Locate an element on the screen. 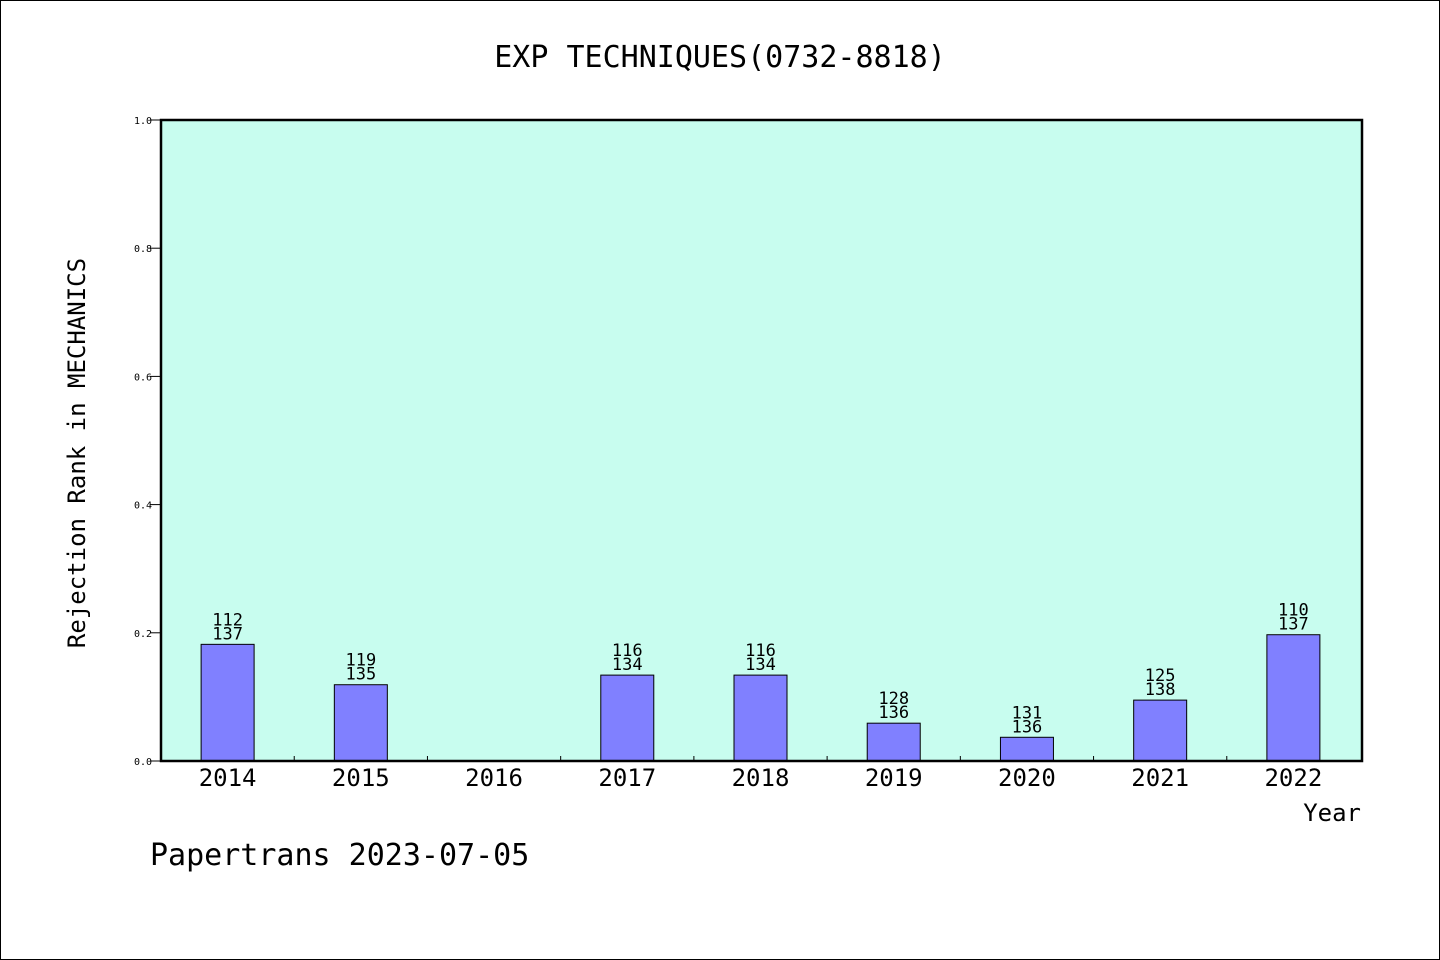 The height and width of the screenshot is (960, 1440). x-tick-label: 2019 is located at coordinates (894, 778).